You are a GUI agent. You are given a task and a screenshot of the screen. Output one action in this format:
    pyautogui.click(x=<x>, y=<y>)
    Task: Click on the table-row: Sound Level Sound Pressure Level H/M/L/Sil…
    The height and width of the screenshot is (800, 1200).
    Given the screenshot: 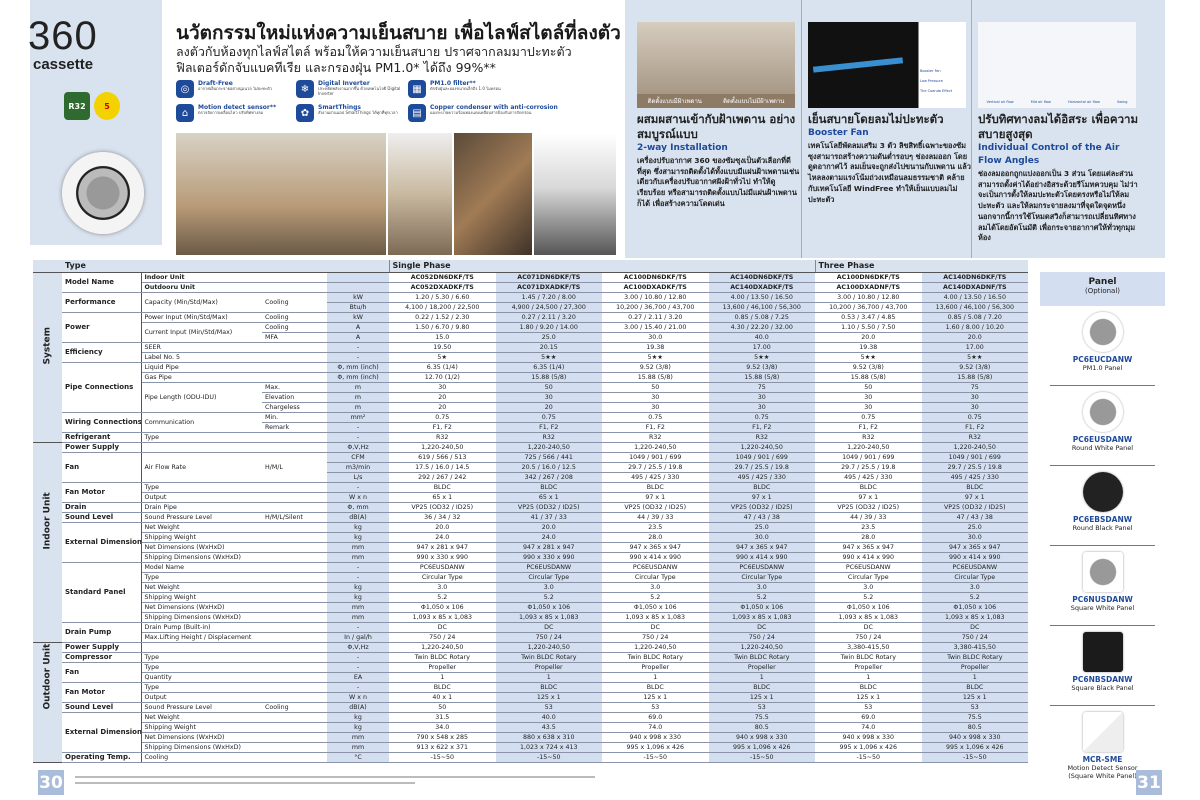 What is the action you would take?
    pyautogui.click(x=531, y=517)
    